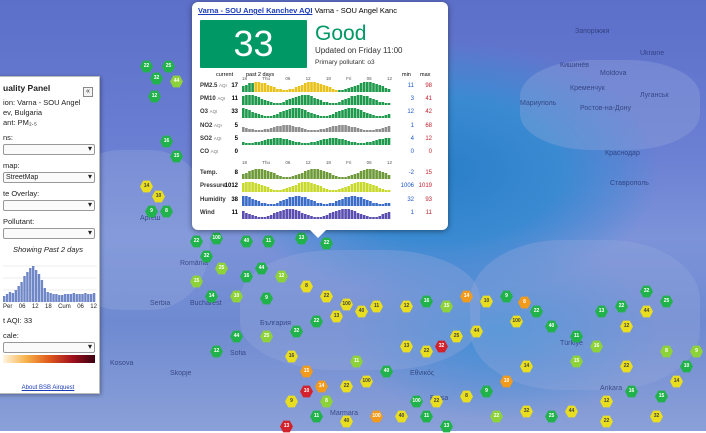  I want to click on pollutant-select, so click(49, 233).